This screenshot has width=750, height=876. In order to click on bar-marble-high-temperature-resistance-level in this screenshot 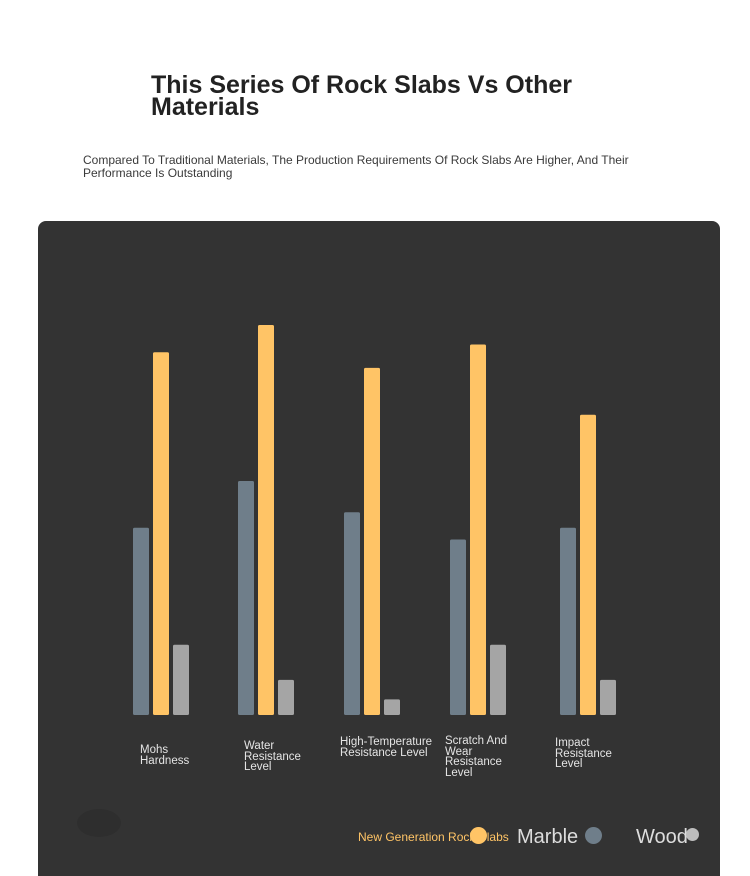, I will do `click(352, 613)`.